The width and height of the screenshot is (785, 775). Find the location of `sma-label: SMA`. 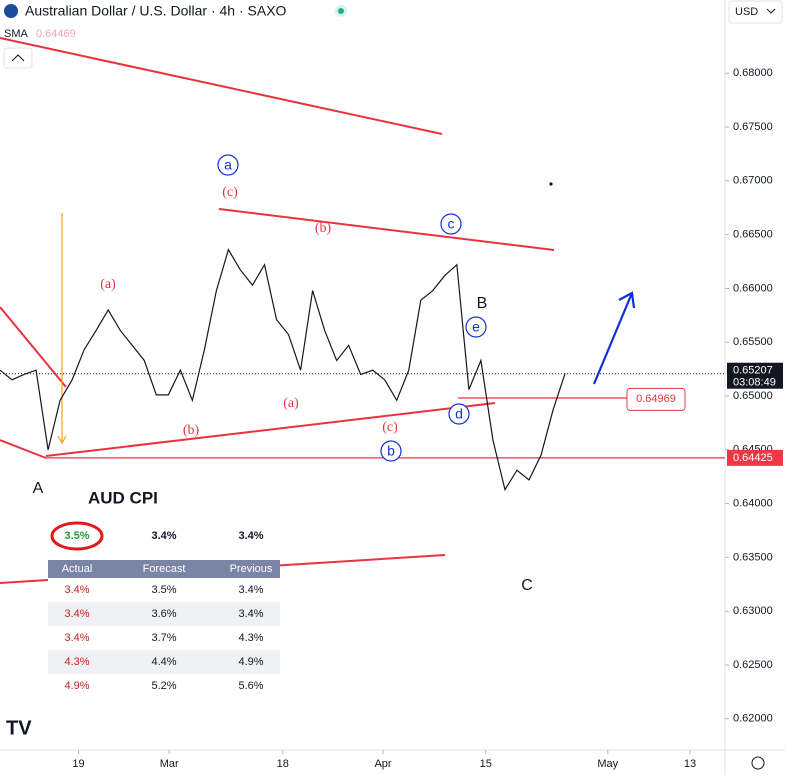

sma-label: SMA is located at coordinates (16, 34).